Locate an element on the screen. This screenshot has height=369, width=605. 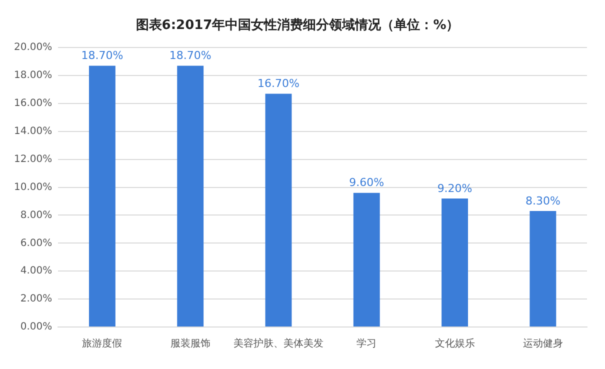
x-tick-label: 运动健身 is located at coordinates (542, 344).